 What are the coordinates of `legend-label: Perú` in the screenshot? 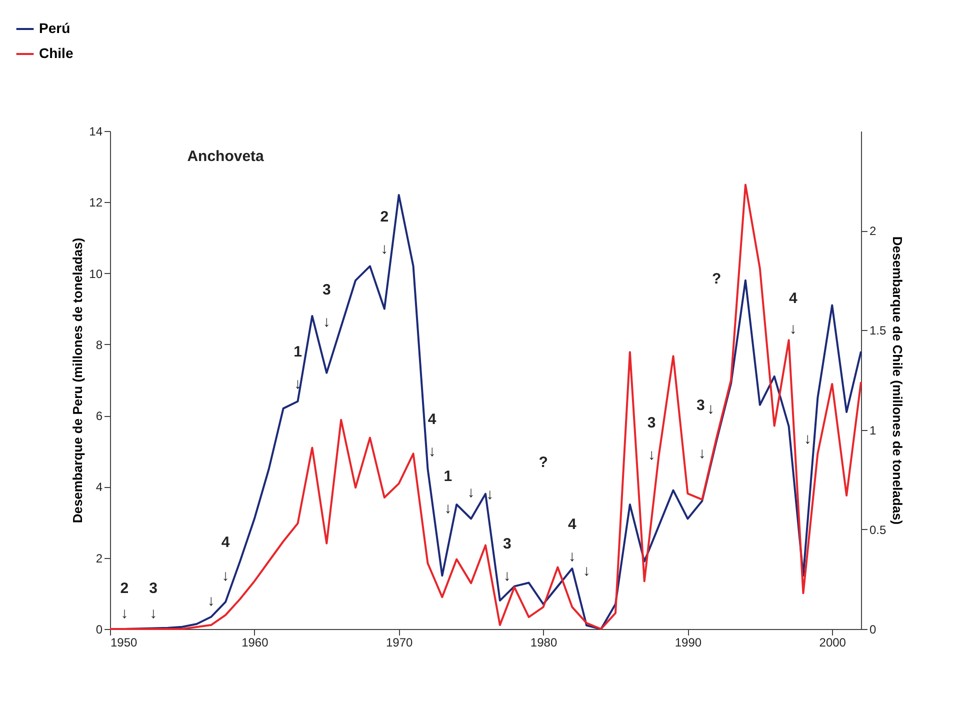 It's located at (54, 28).